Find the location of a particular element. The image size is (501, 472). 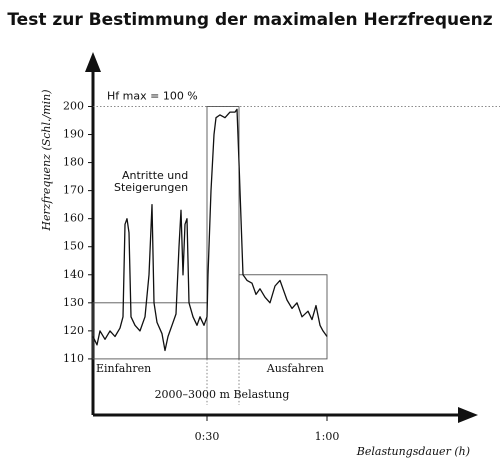

y-tick-label: 190 is located at coordinates (73, 134).